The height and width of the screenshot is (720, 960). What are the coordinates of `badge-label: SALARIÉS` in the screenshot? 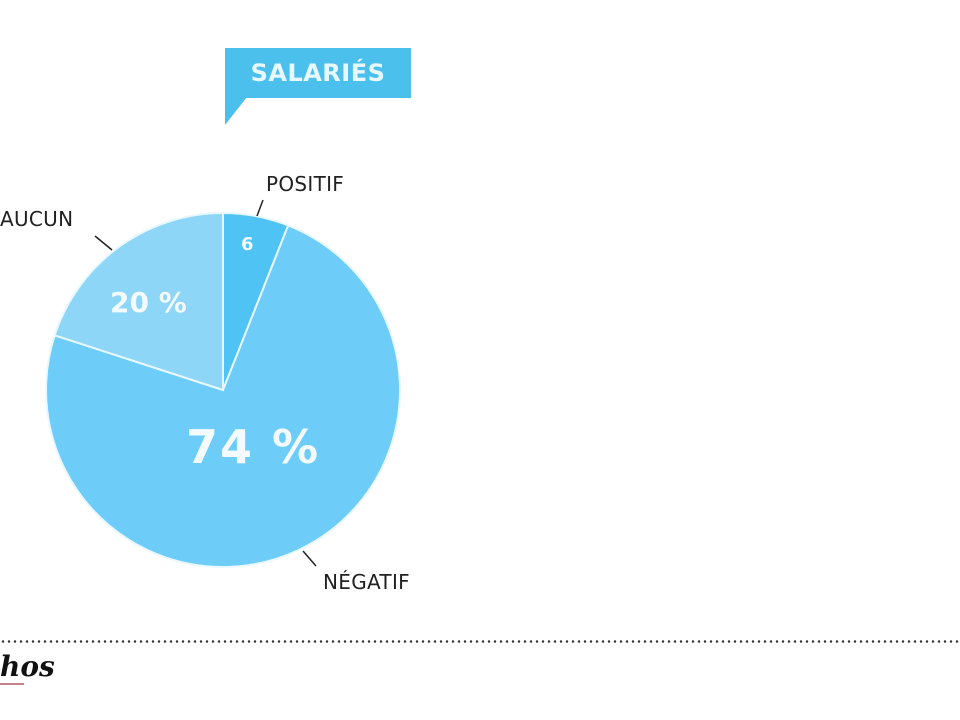 It's located at (318, 73).